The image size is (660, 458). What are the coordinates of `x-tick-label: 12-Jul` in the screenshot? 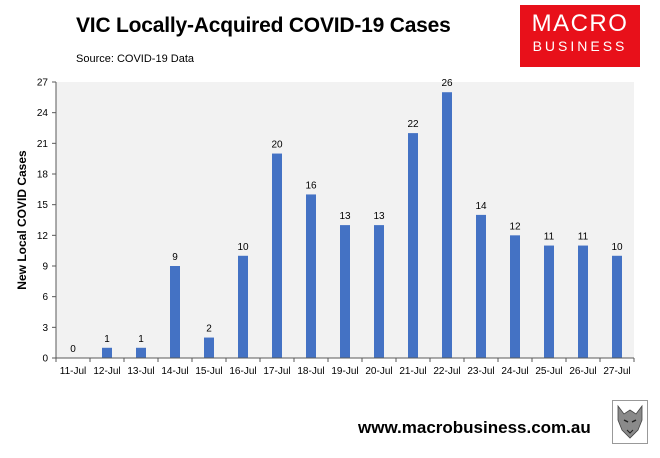 It's located at (106, 371).